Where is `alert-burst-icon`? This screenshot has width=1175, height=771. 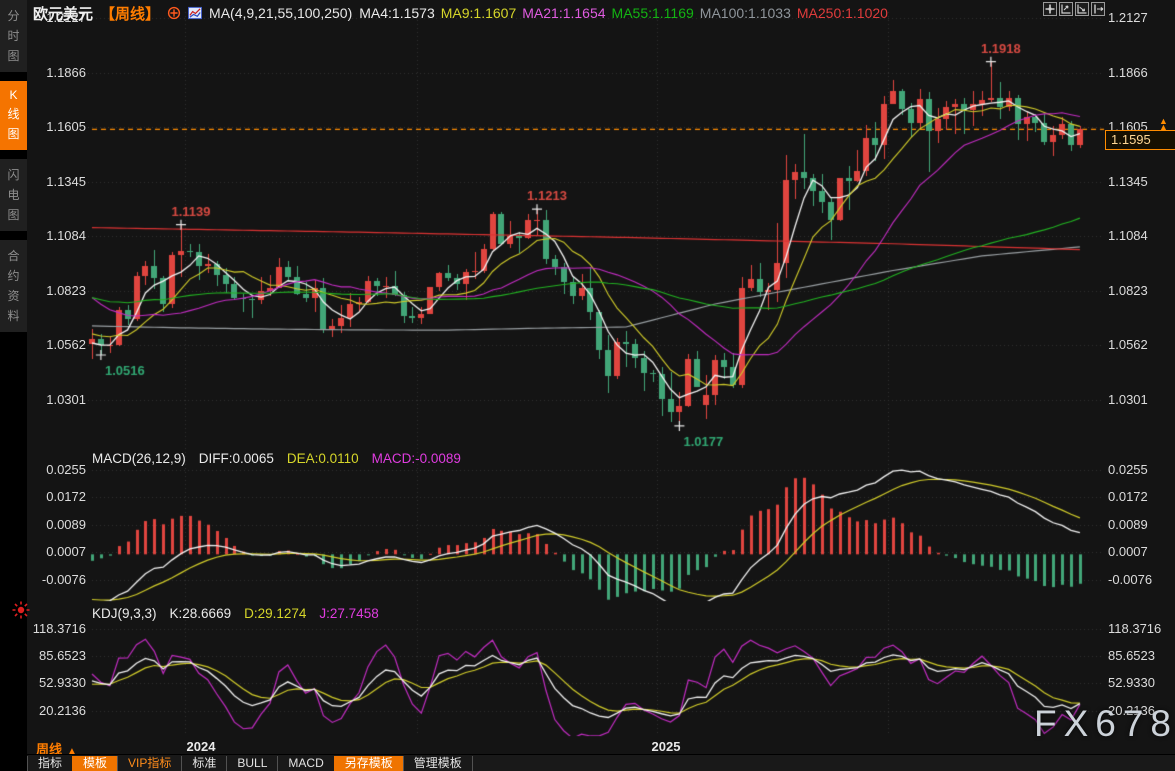
alert-burst-icon is located at coordinates (21, 610).